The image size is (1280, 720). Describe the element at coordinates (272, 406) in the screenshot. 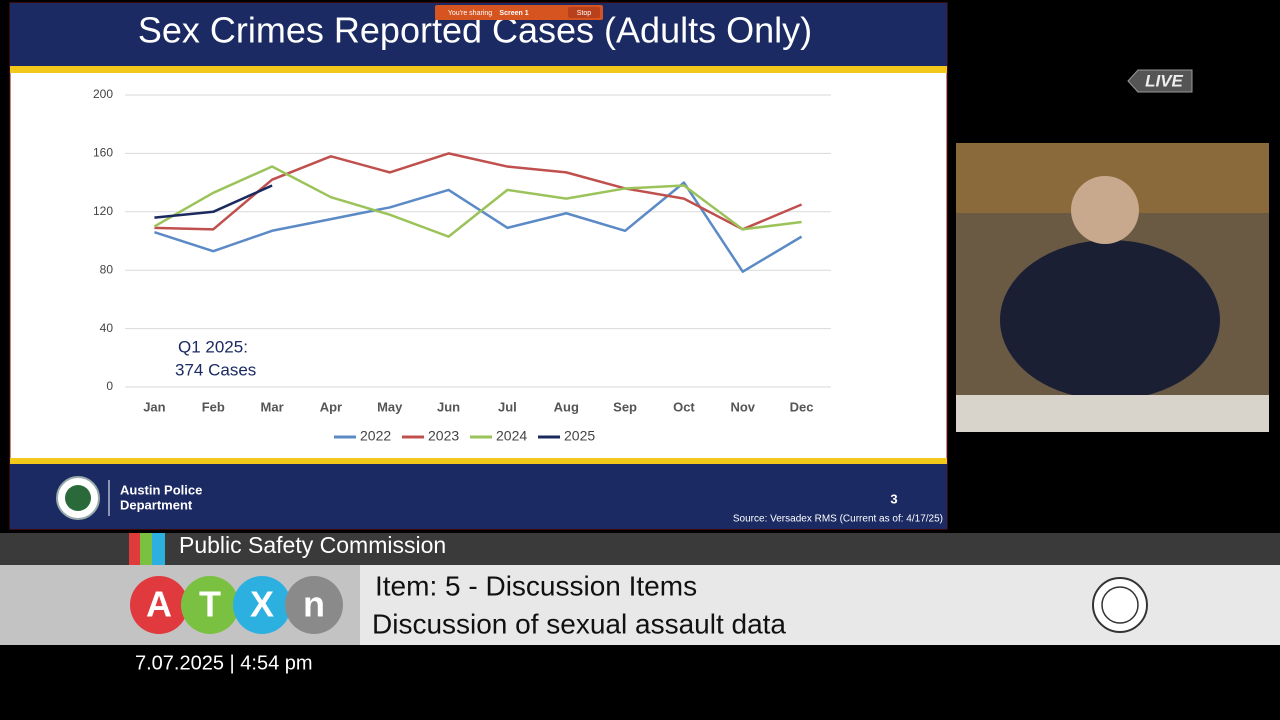

I see `x-tick-label: Mar` at that location.